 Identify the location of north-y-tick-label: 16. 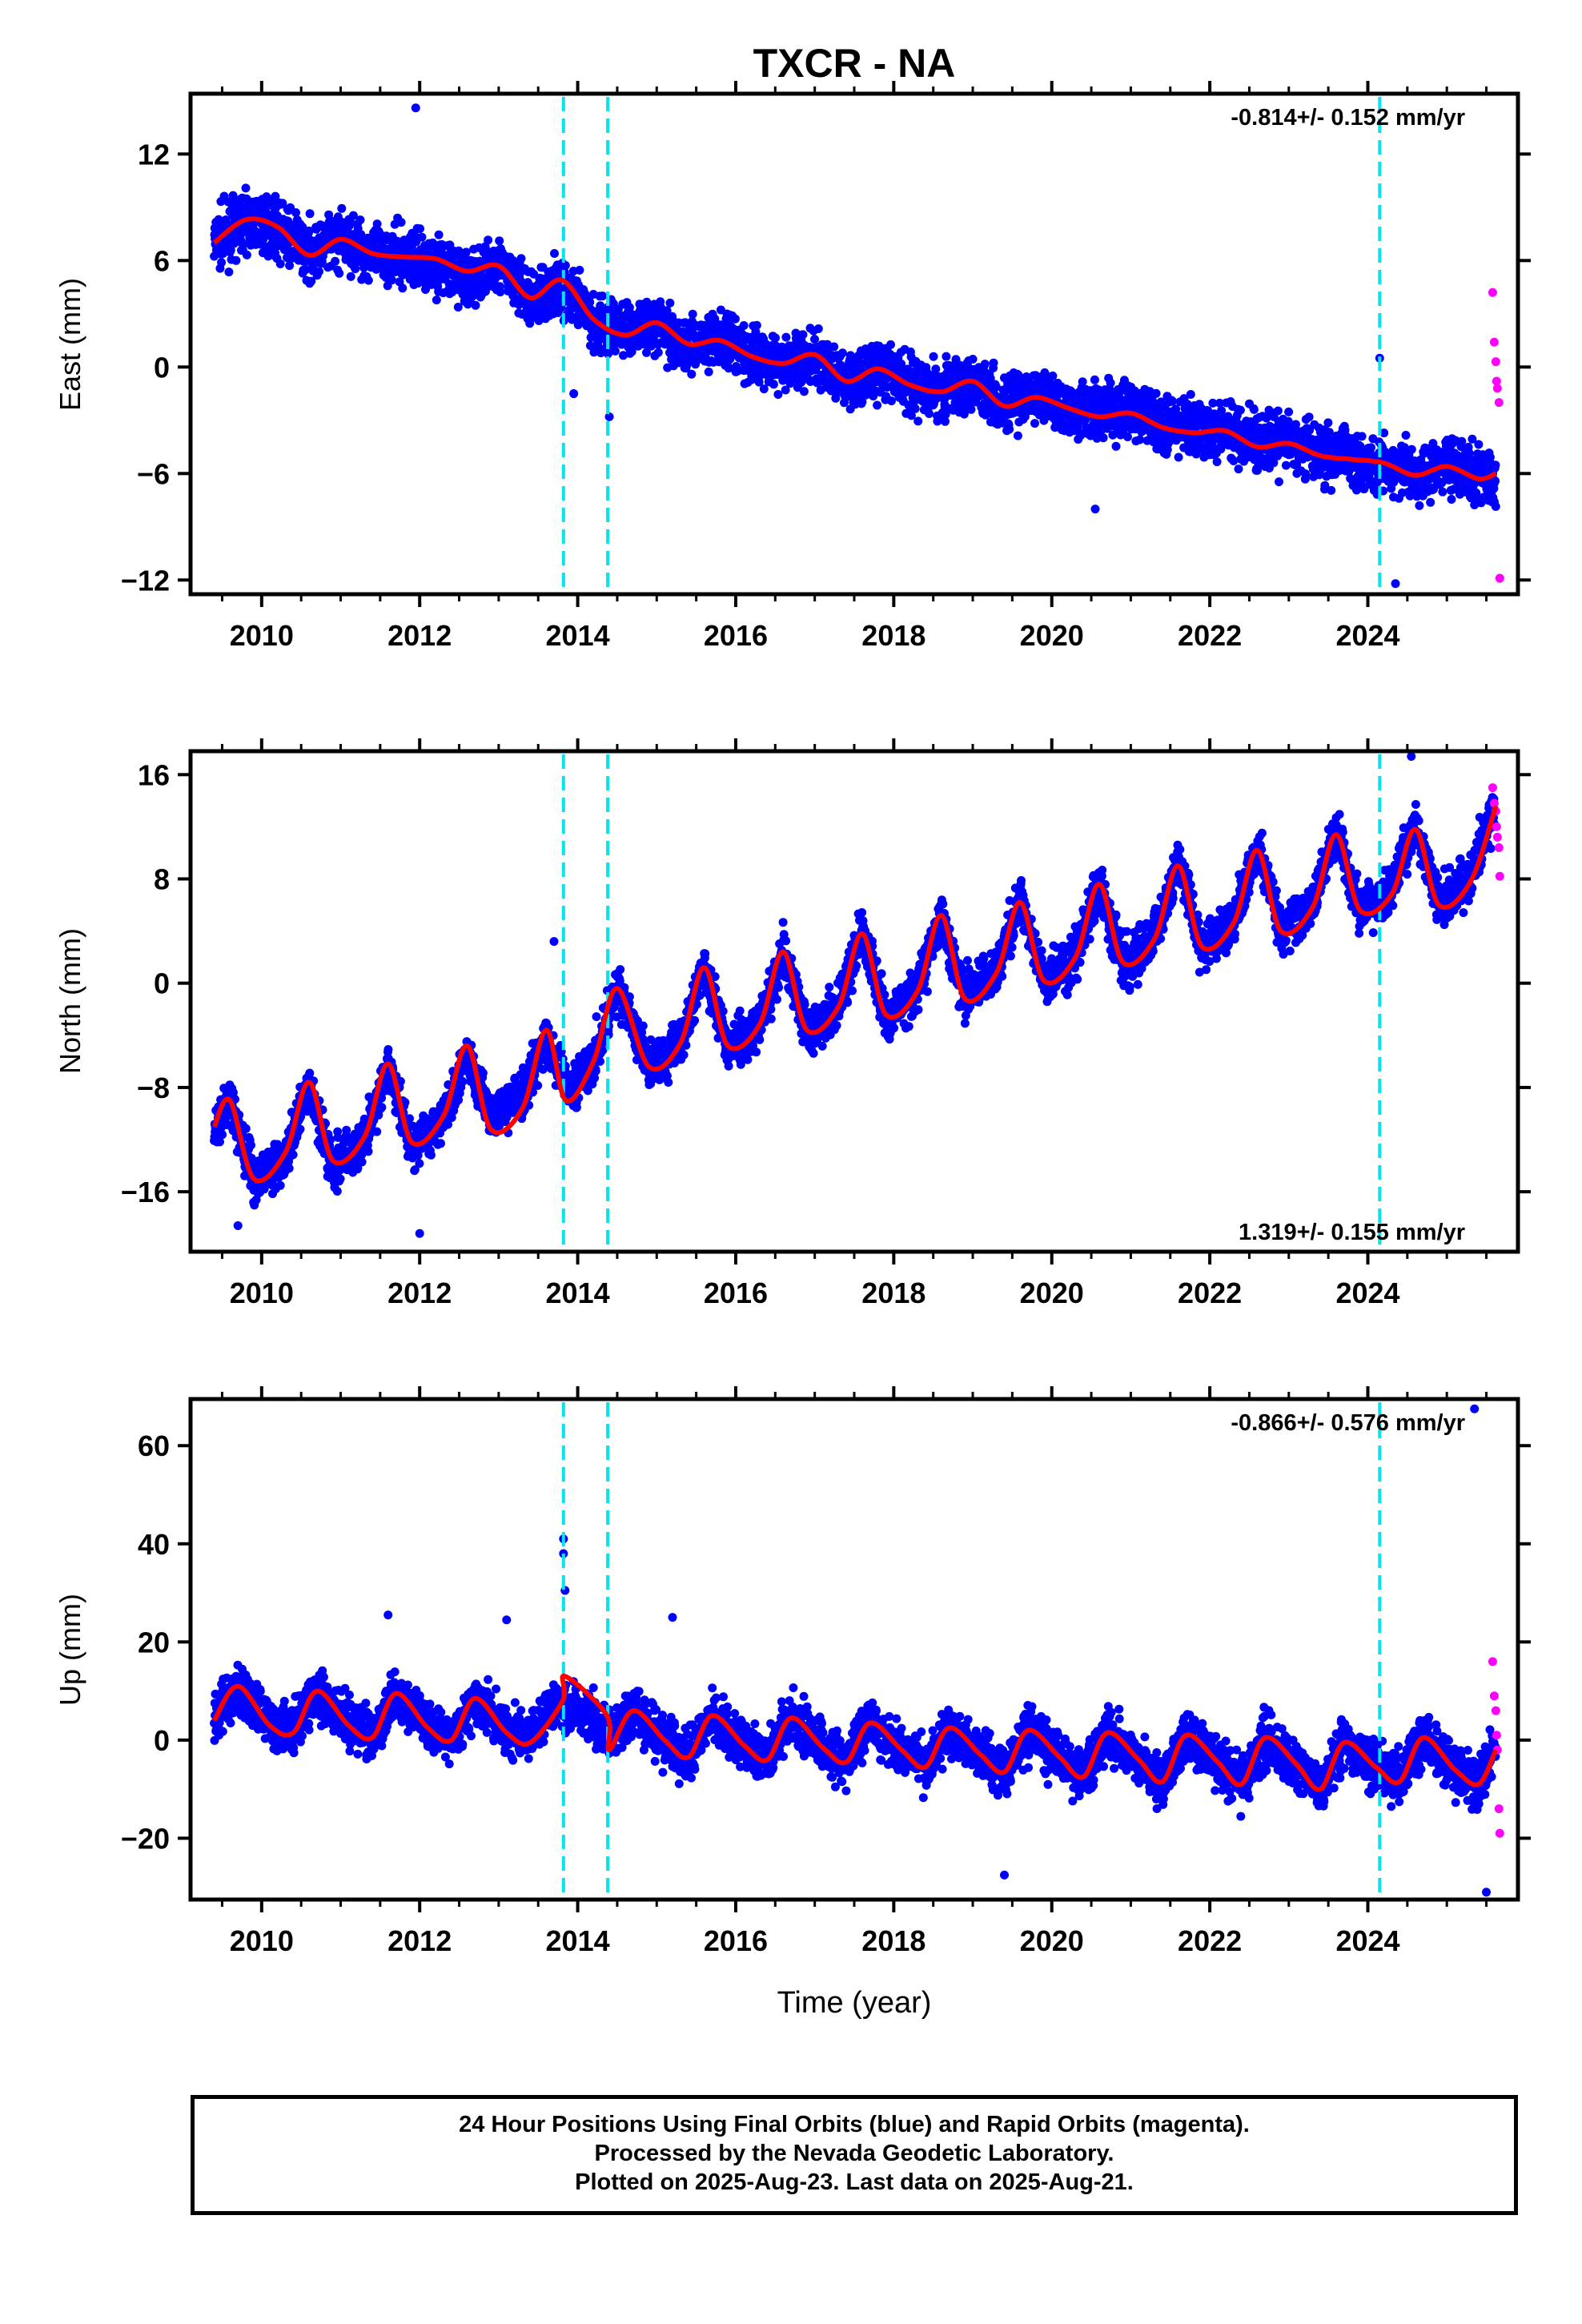
(154, 774).